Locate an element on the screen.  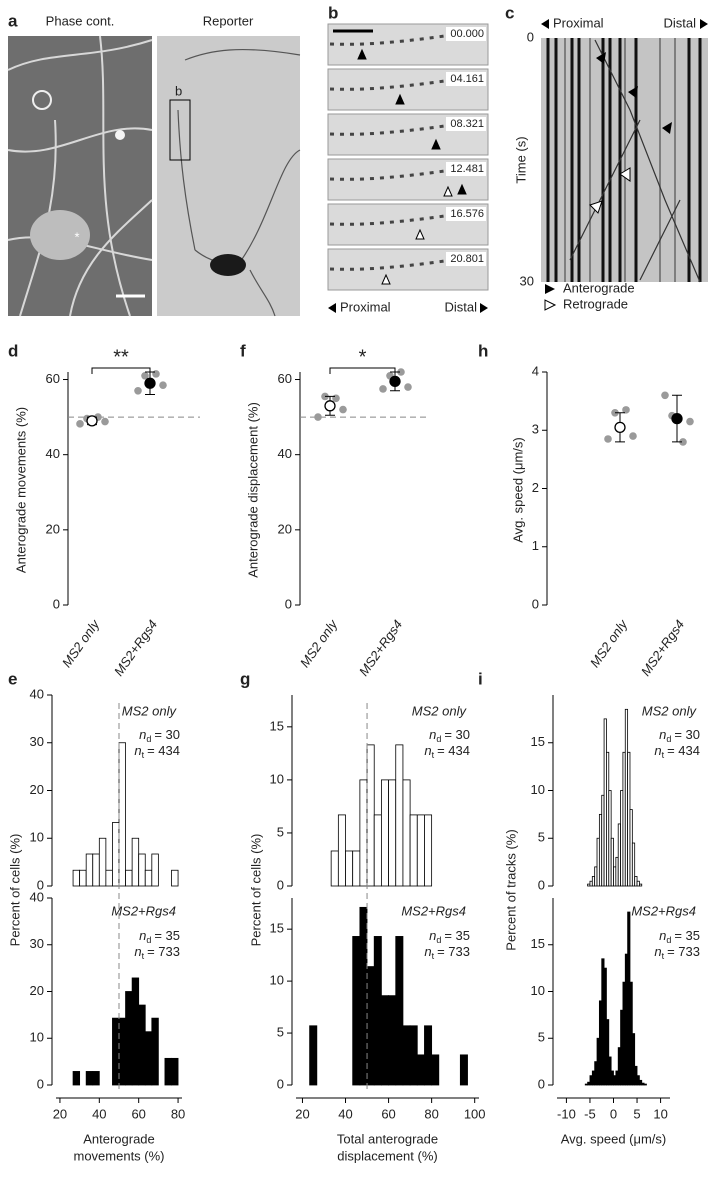
x-tick-label: 10 is located at coordinates (660, 1113).